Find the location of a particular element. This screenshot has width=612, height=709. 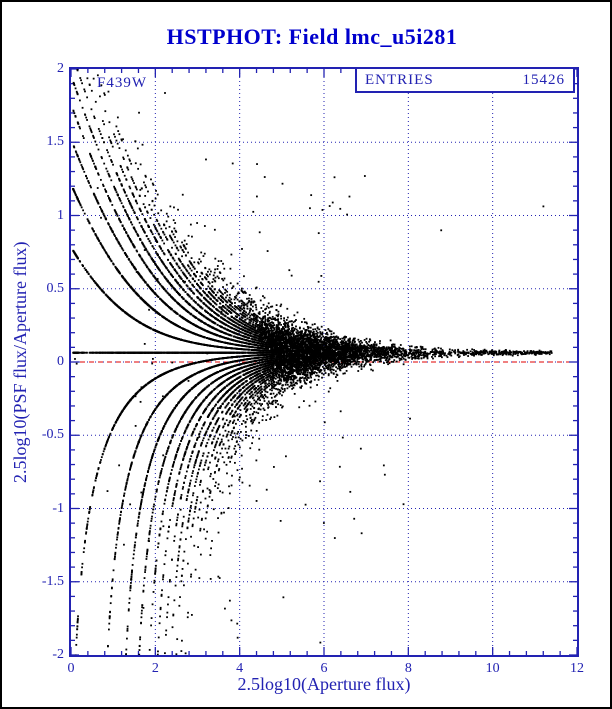

y-tick-label: 1 is located at coordinates (60, 215).